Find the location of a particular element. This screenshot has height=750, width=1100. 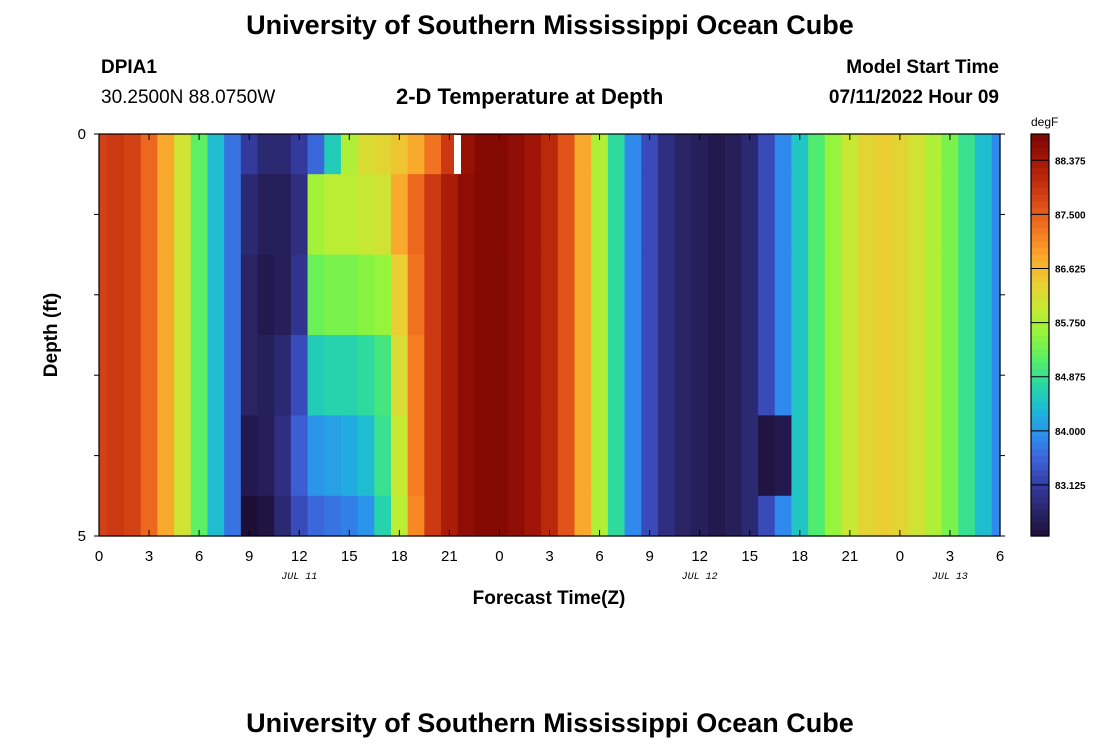

x-tick-label: 3 is located at coordinates (549, 556).